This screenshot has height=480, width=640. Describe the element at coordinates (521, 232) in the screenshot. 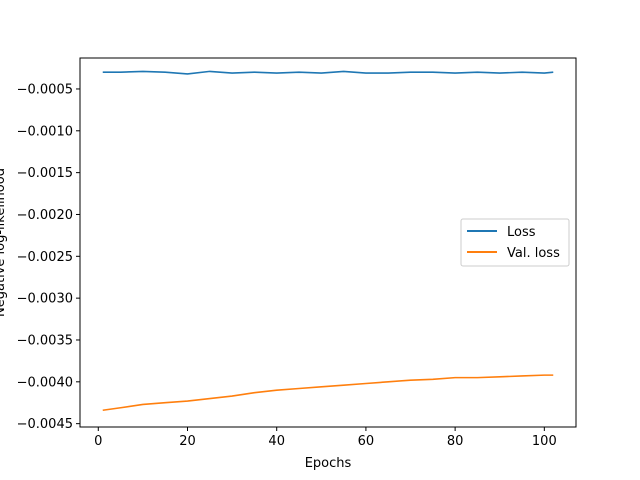

I see `legend-label-loss: Loss` at that location.